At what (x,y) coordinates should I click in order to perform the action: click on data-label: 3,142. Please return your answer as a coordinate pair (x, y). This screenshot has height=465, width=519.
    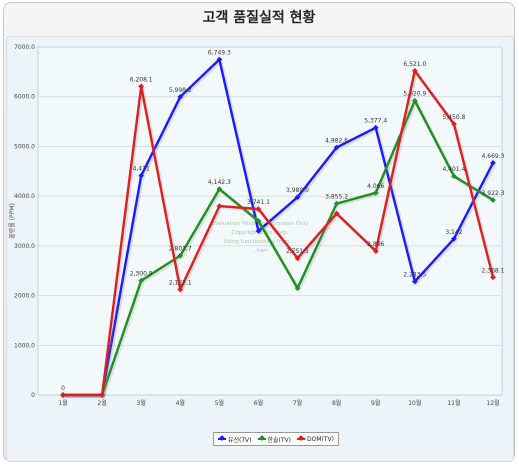
    Looking at the image, I should click on (453, 232).